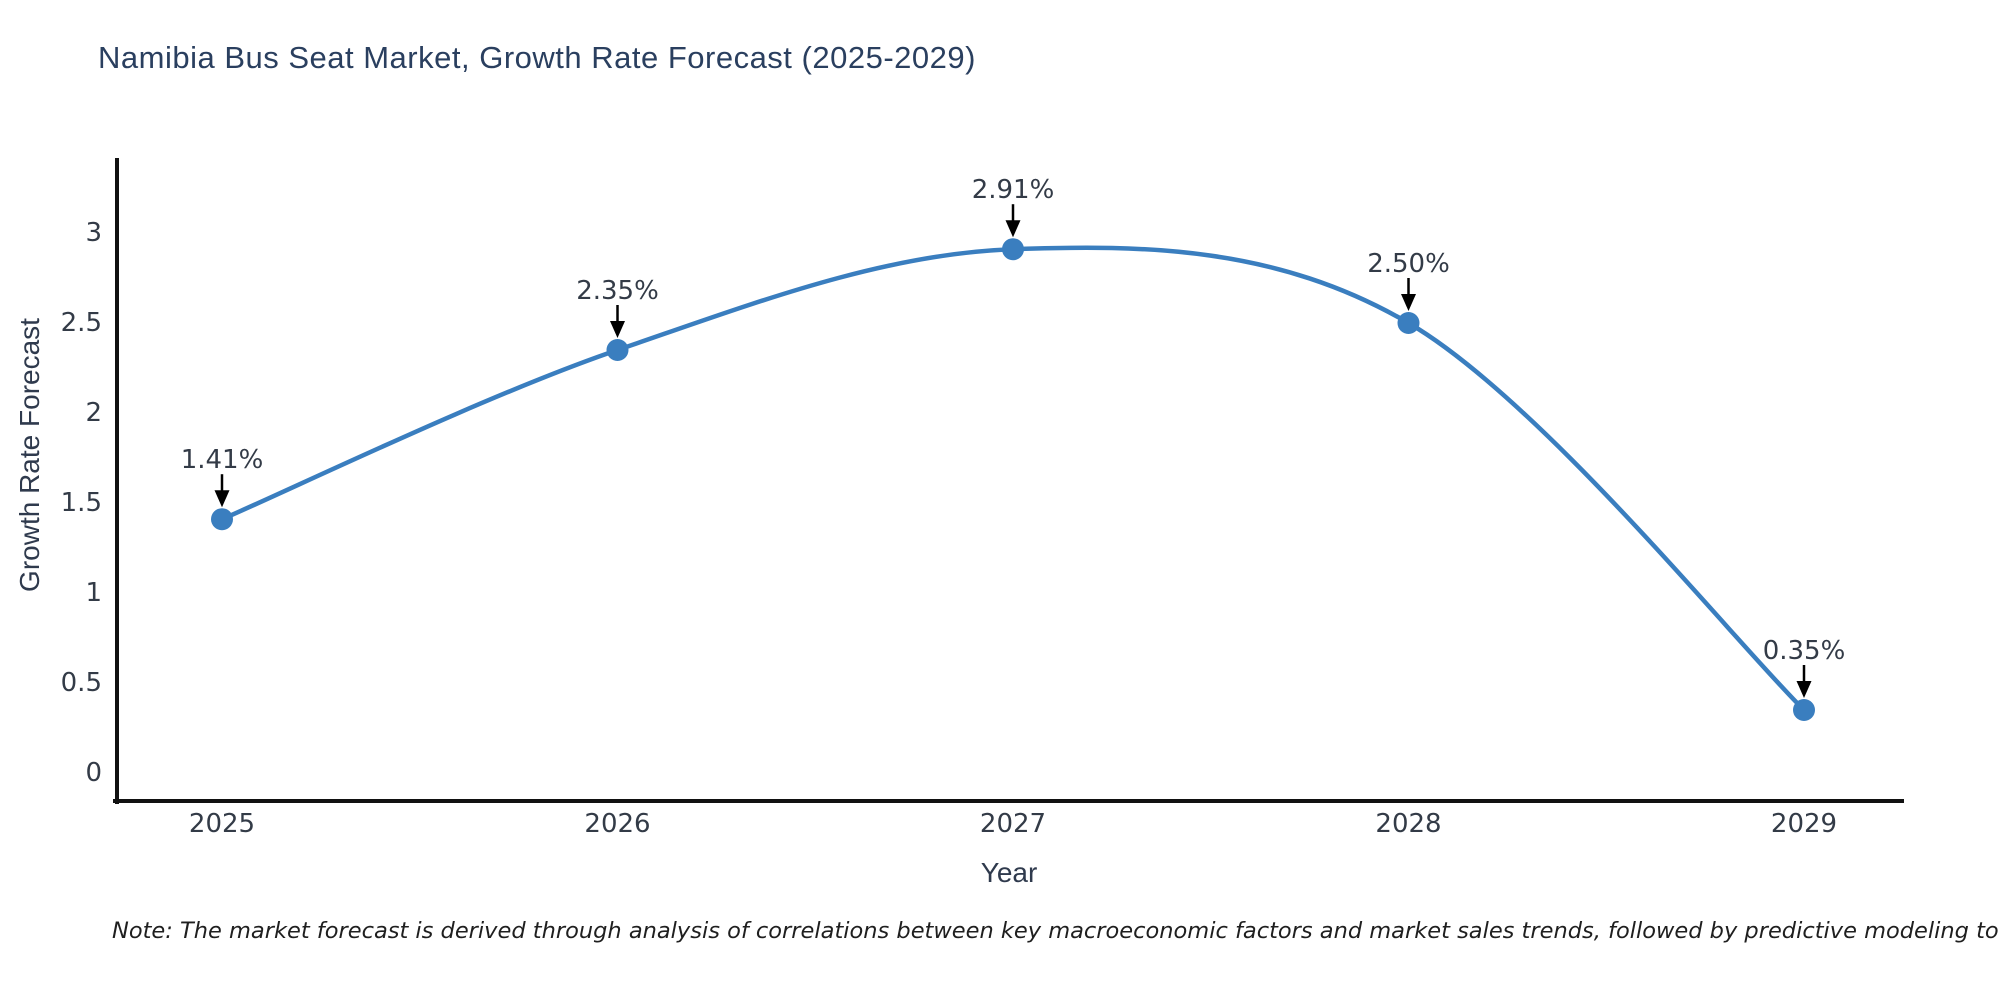 This screenshot has width=2000, height=1000. What do you see at coordinates (222, 460) in the screenshot?
I see `annotation-value-label: 1.41%` at bounding box center [222, 460].